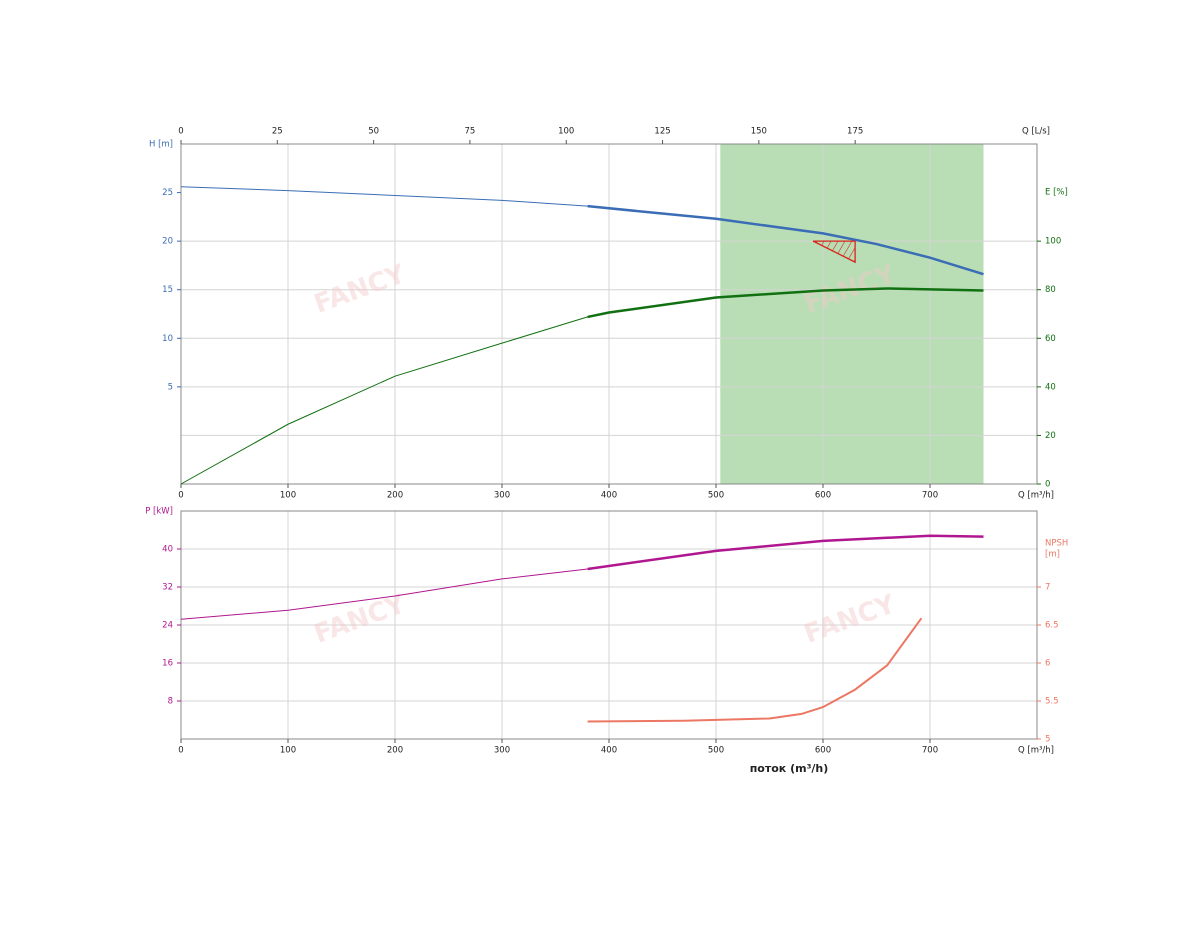  I want to click on x-axis-title: поток (m³/h), so click(789, 768).